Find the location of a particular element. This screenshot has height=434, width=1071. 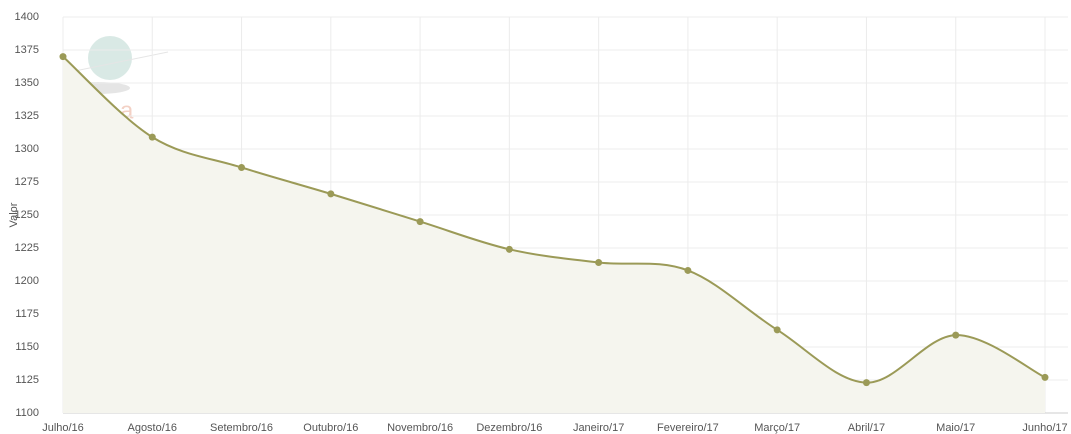

y-tick-label: 1250 is located at coordinates (27, 215).